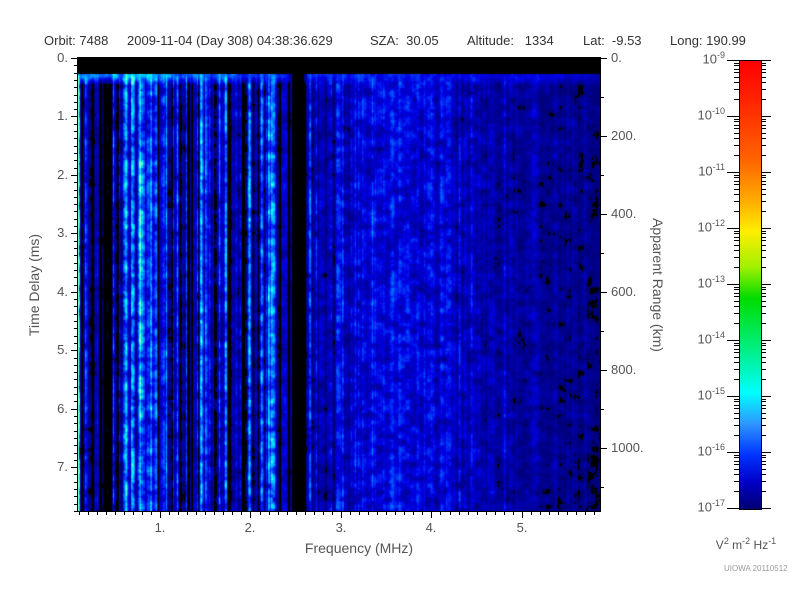 The width and height of the screenshot is (800, 600). Describe the element at coordinates (62, 466) in the screenshot. I see `y-left-tick-label: 7.` at that location.